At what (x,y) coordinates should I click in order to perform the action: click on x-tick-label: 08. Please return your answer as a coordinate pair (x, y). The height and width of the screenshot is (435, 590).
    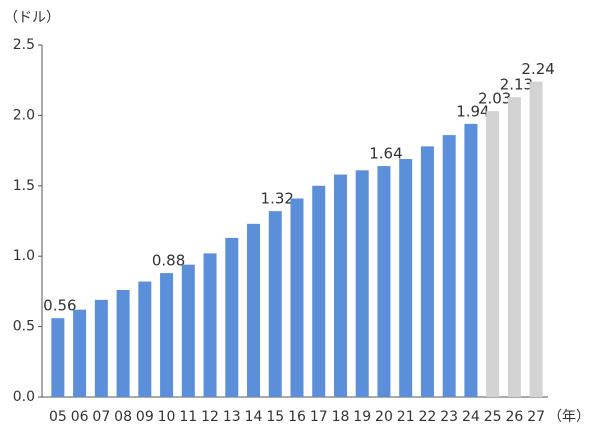
    Looking at the image, I should click on (123, 417).